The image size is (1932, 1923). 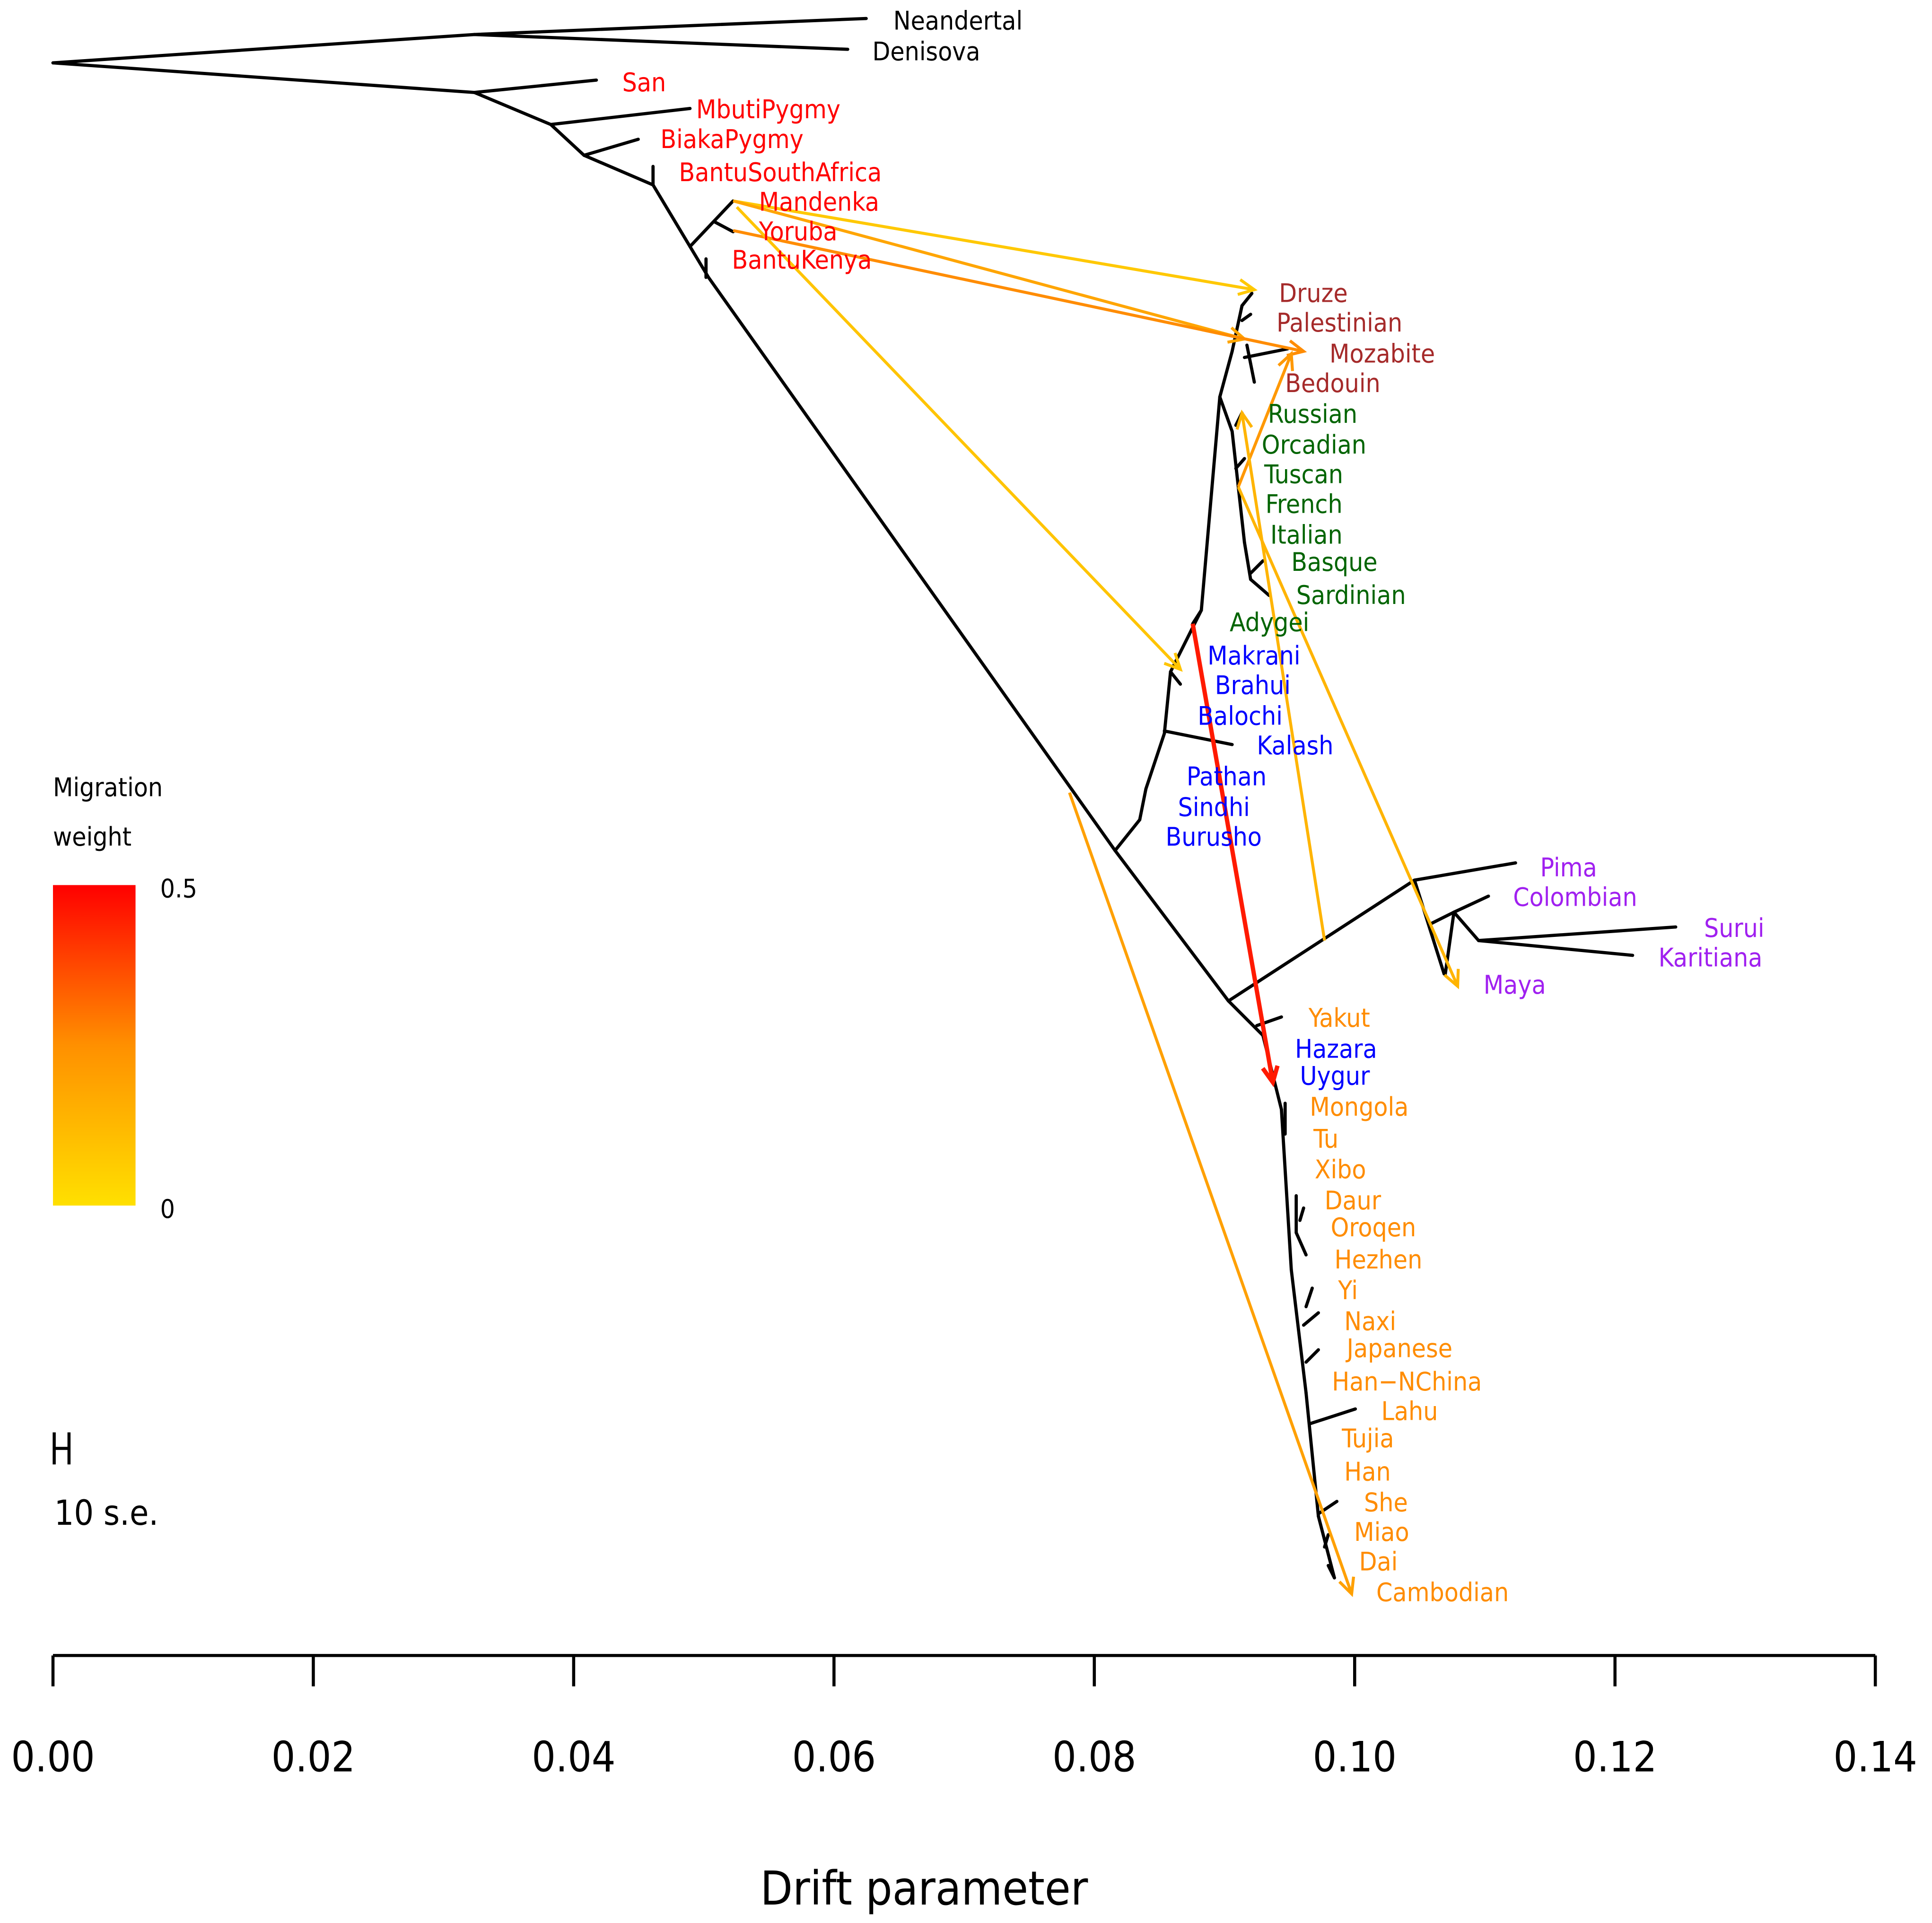 I want to click on population-label: MbutiPygmy, so click(x=768, y=109).